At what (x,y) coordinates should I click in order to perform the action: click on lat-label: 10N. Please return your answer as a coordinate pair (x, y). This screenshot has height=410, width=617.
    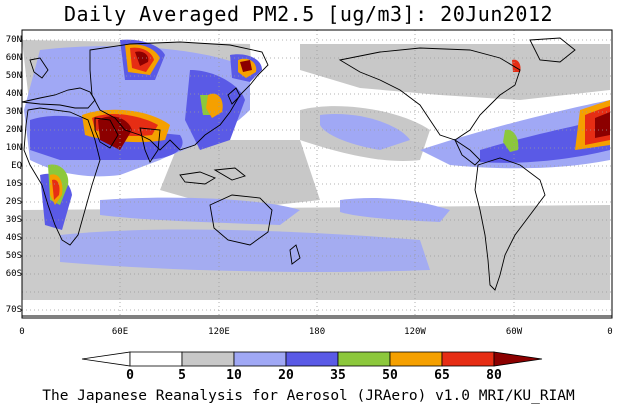
    Looking at the image, I should click on (13, 148).